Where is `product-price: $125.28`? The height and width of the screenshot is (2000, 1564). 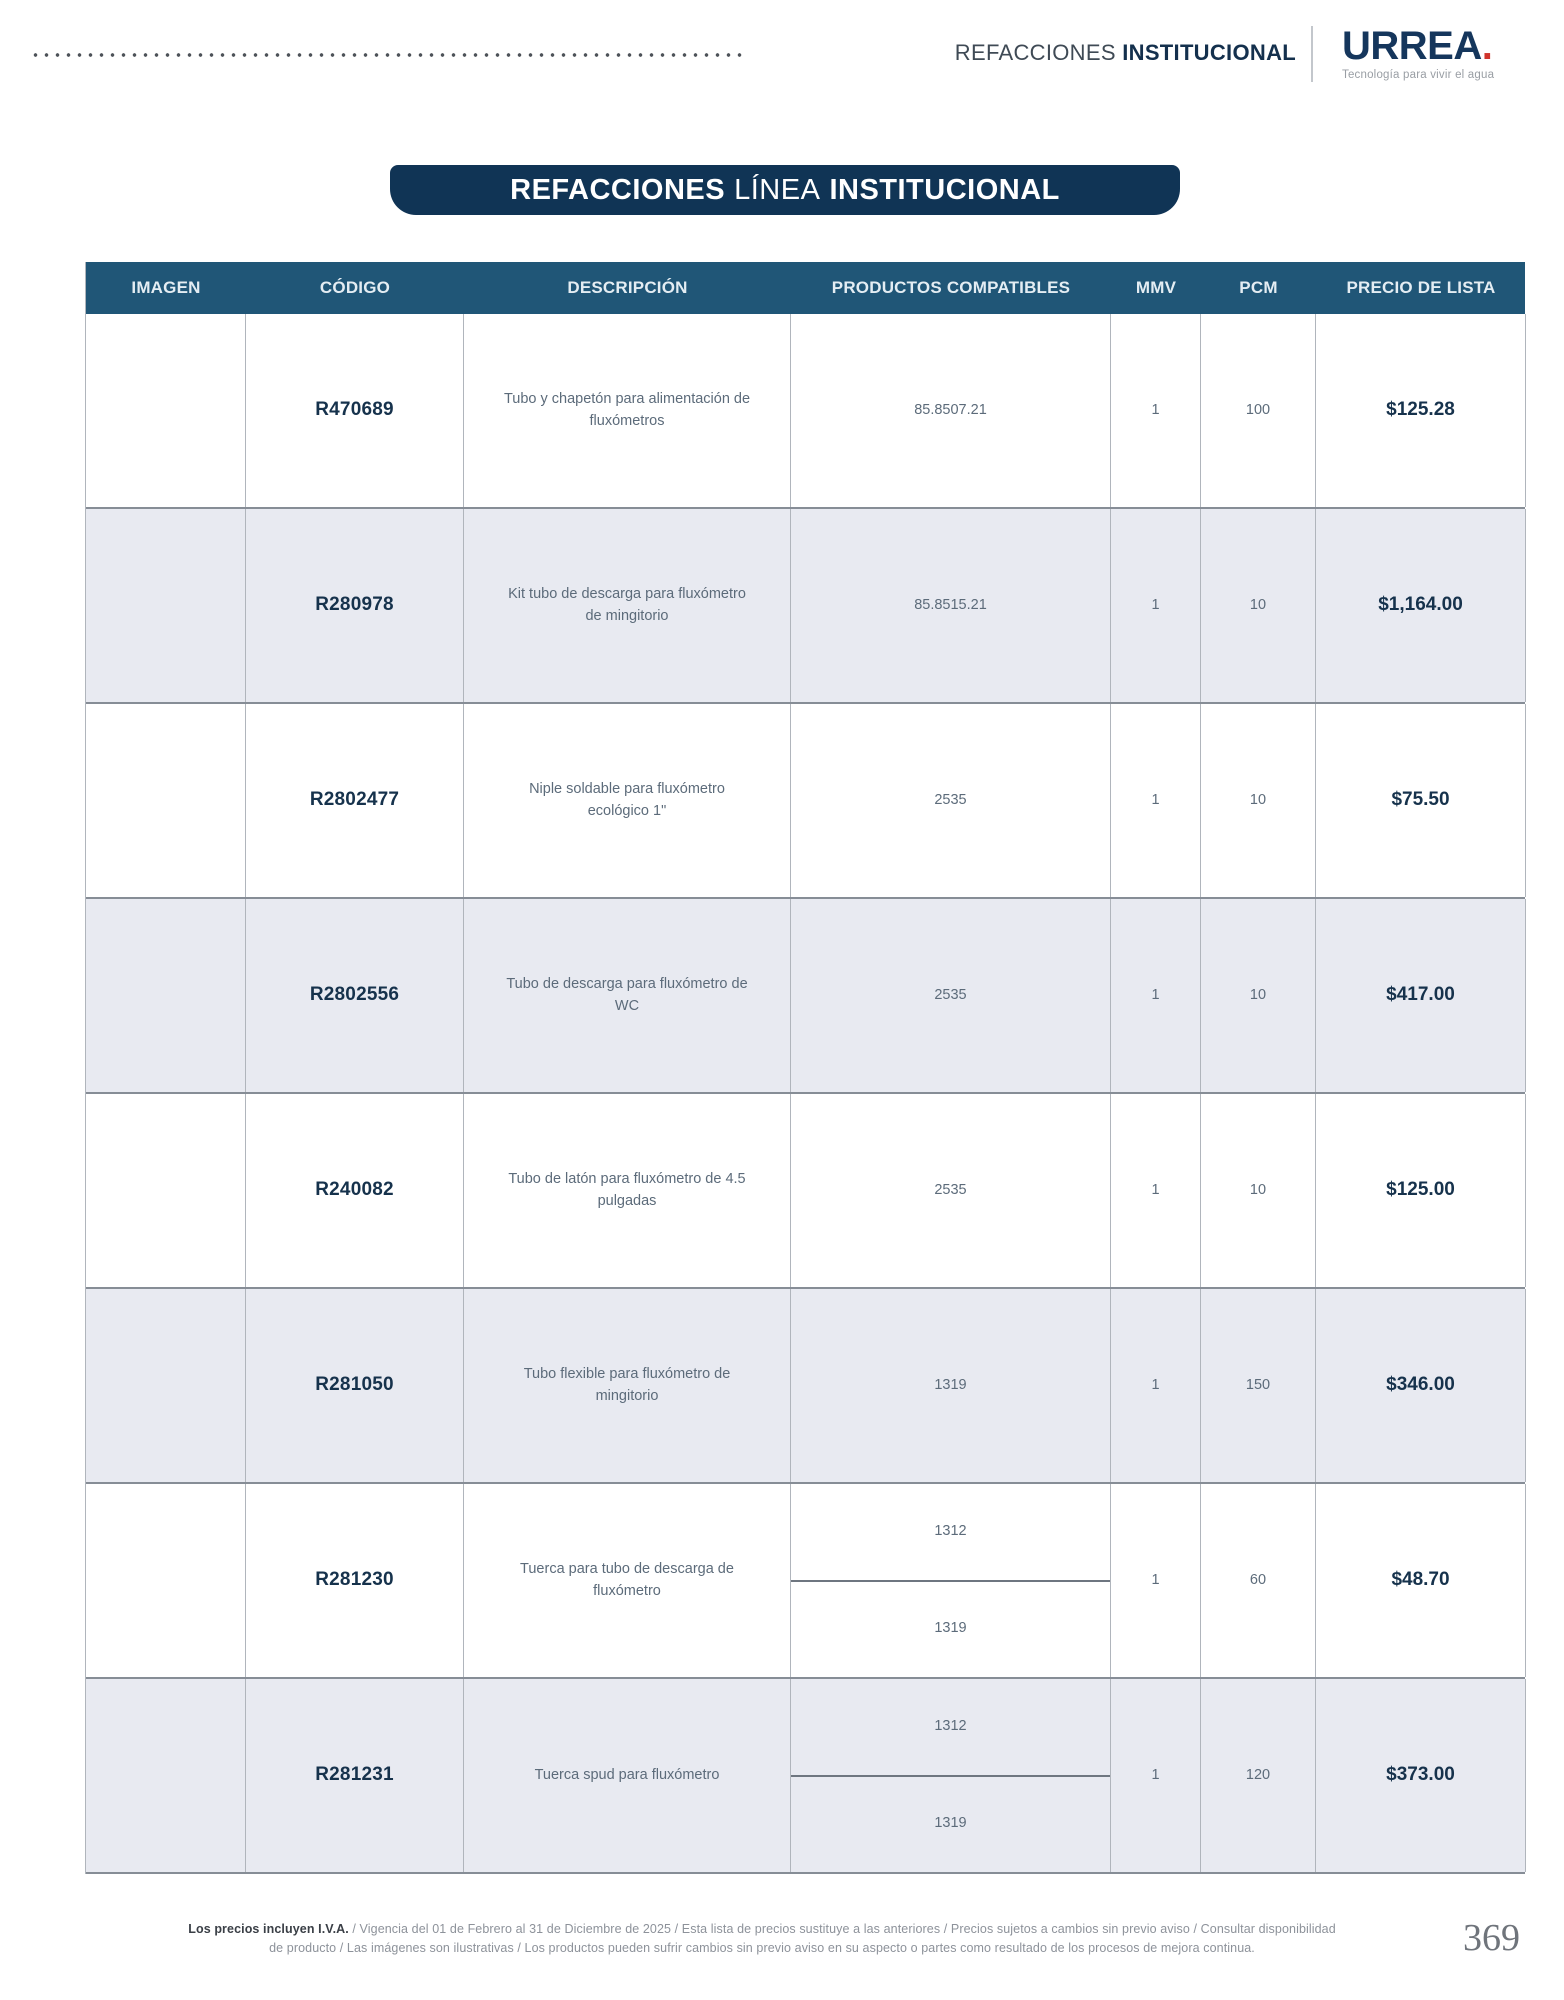 product-price: $125.28 is located at coordinates (1420, 410).